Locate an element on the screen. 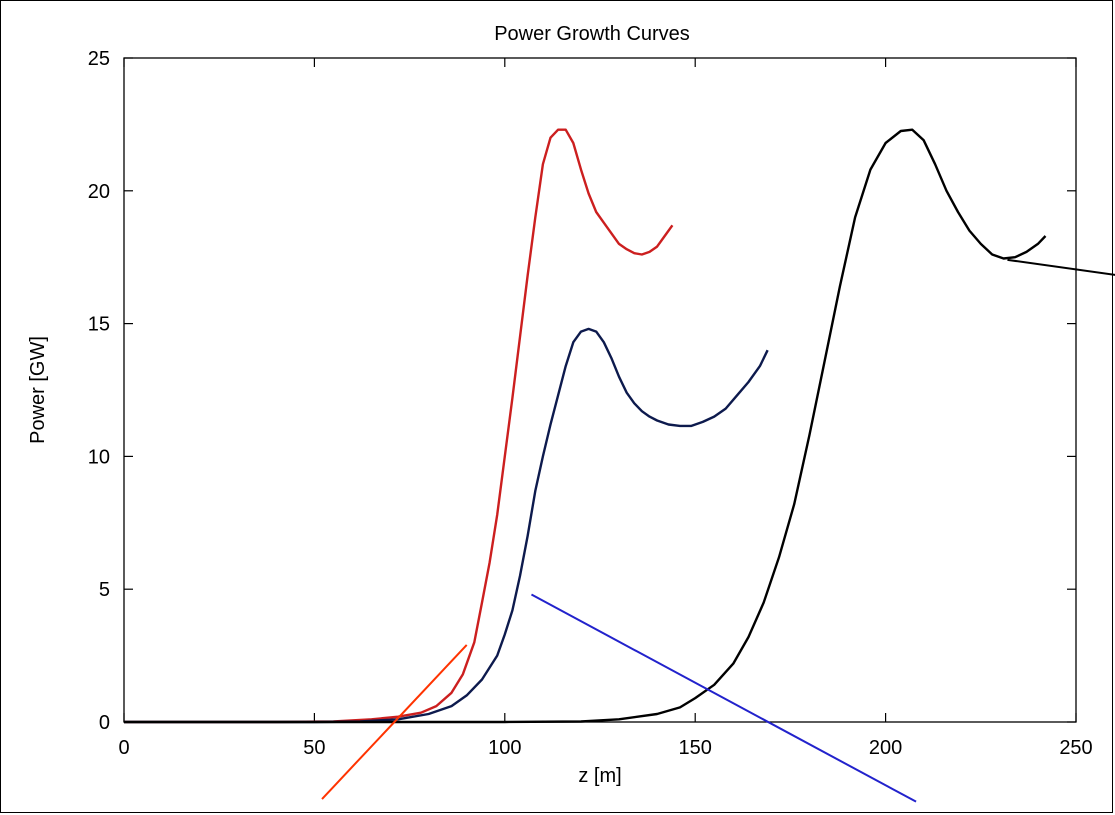 The height and width of the screenshot is (815, 1115). chart-title: Power Growth Curves is located at coordinates (592, 34).